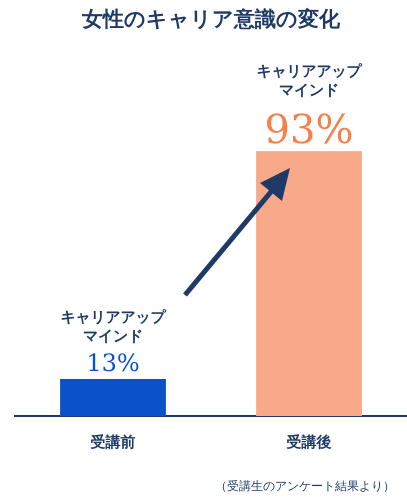  I want to click on data-label: 93%, so click(309, 130).